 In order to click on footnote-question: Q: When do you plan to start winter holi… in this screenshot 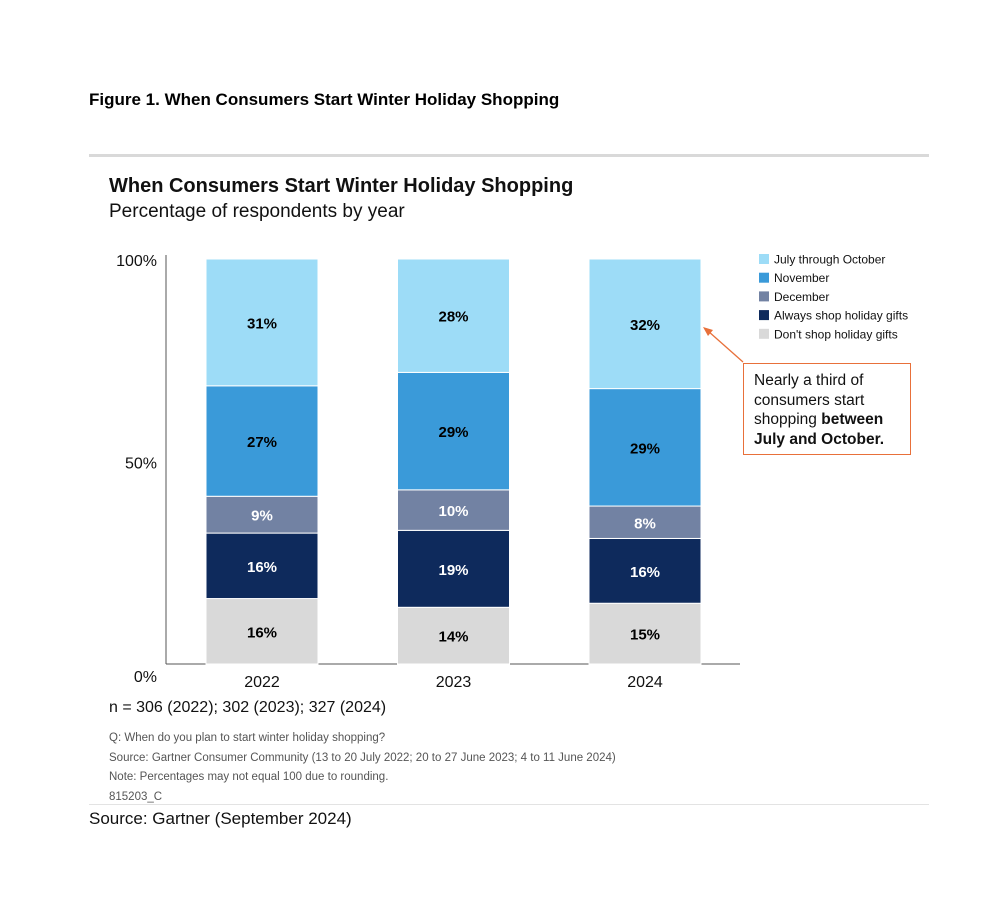, I will do `click(247, 738)`.